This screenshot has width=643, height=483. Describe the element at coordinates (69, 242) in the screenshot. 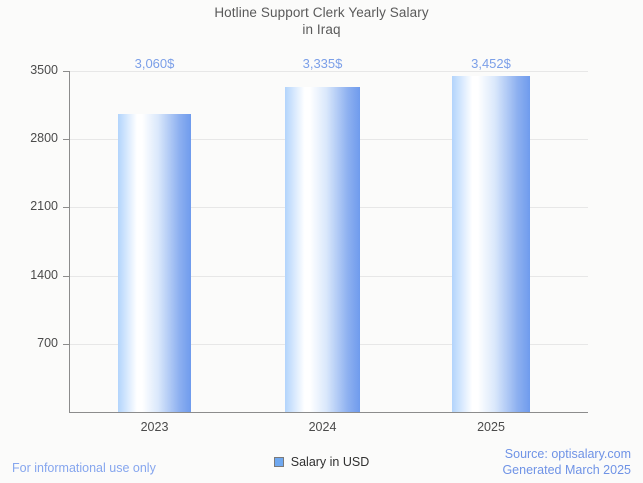

I see `y-axis-line` at that location.